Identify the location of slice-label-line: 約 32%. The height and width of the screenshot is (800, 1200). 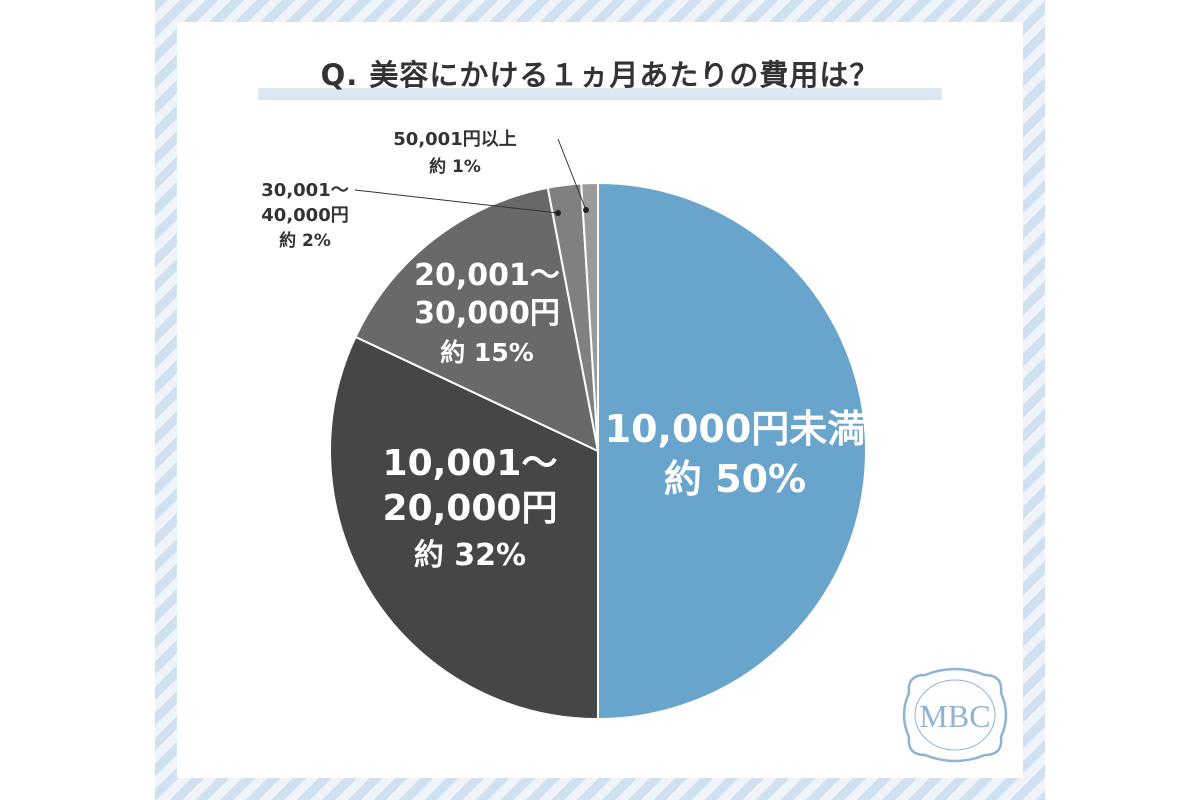
(470, 555).